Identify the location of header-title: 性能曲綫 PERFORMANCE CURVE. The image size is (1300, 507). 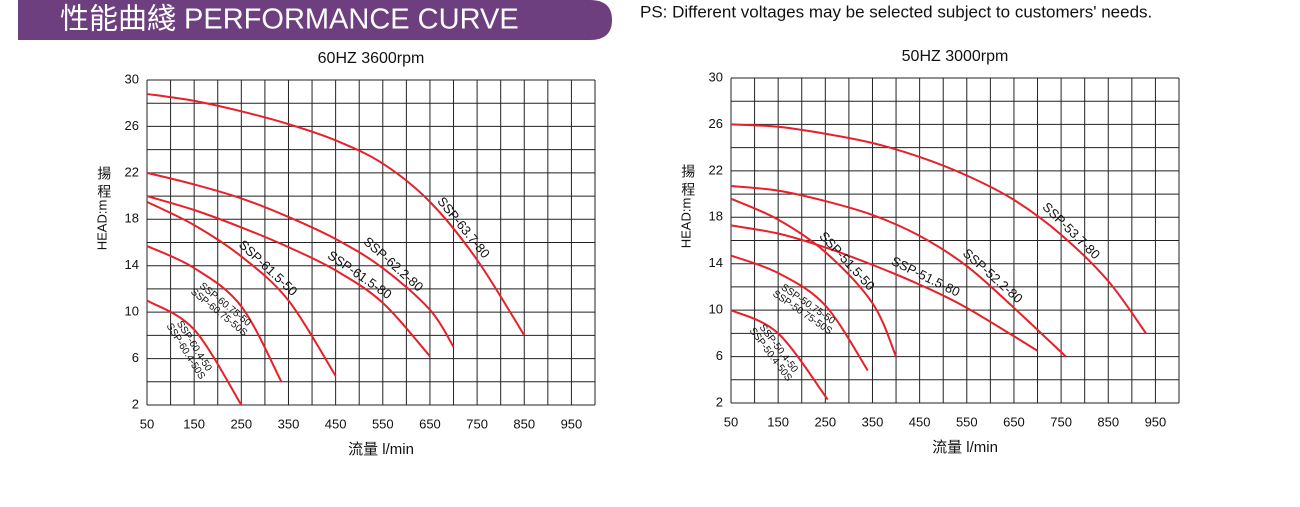
(289, 19).